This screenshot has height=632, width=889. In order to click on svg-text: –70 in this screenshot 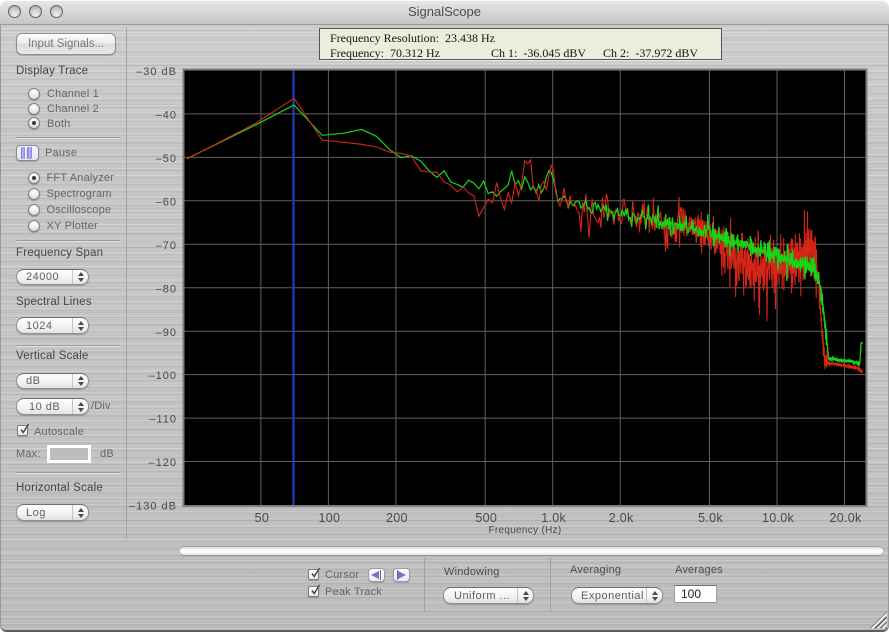, I will do `click(166, 246)`.